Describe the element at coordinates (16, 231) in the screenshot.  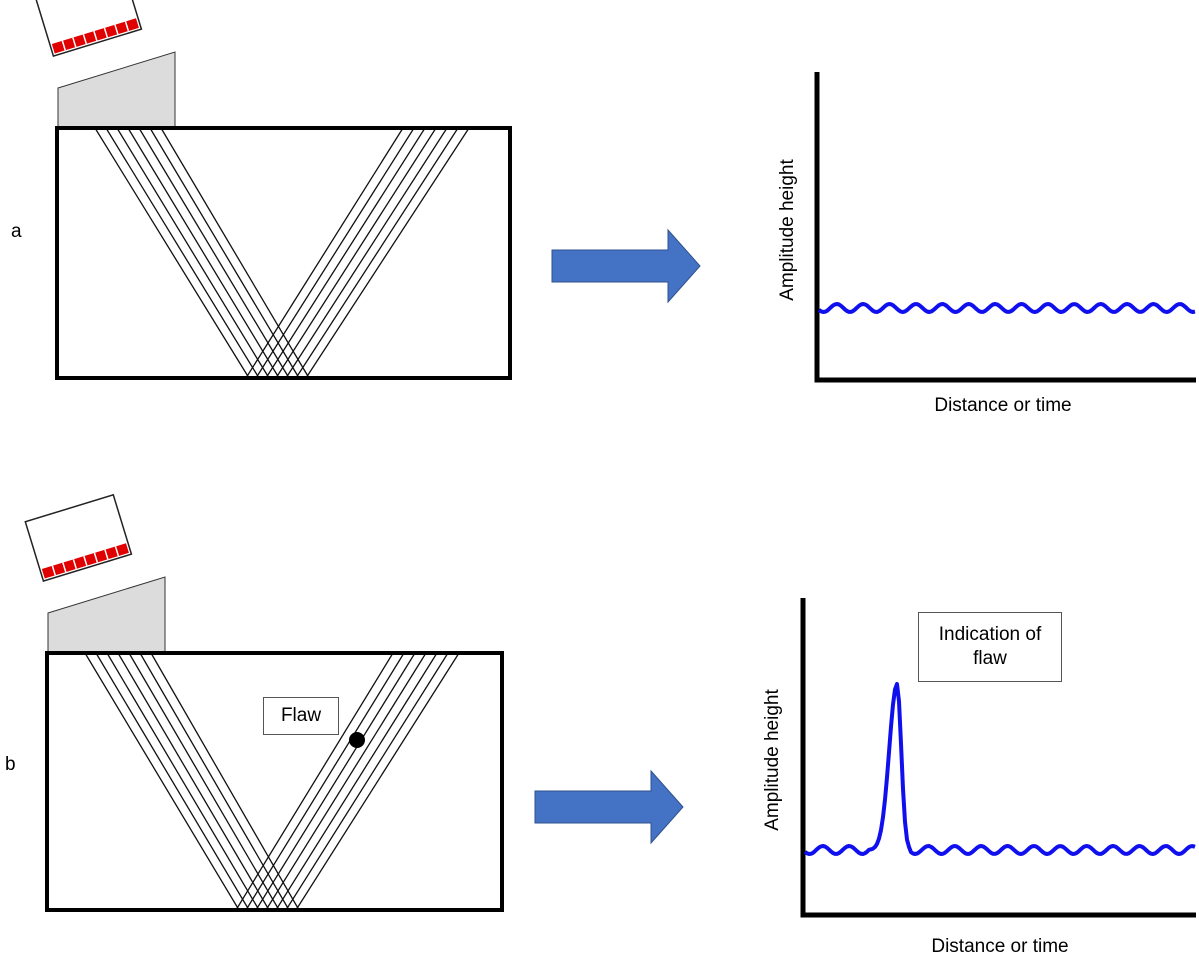
I see `panel-label: a` at that location.